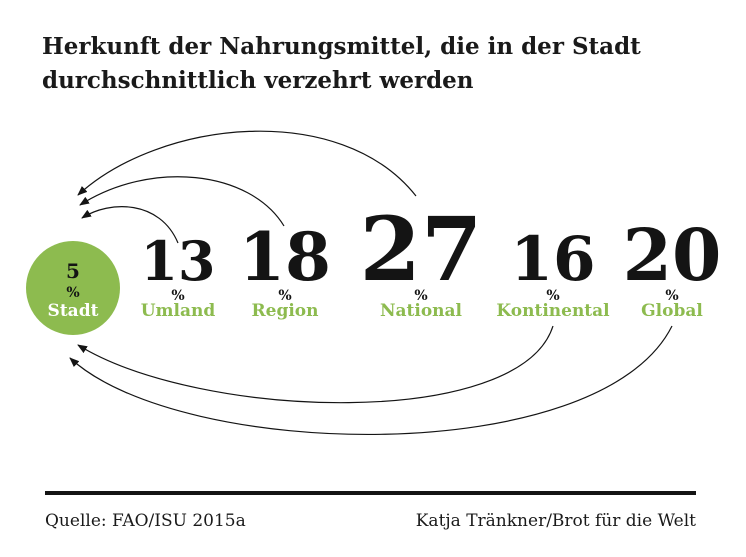  Describe the element at coordinates (671, 296) in the screenshot. I see `unit-global: %` at that location.